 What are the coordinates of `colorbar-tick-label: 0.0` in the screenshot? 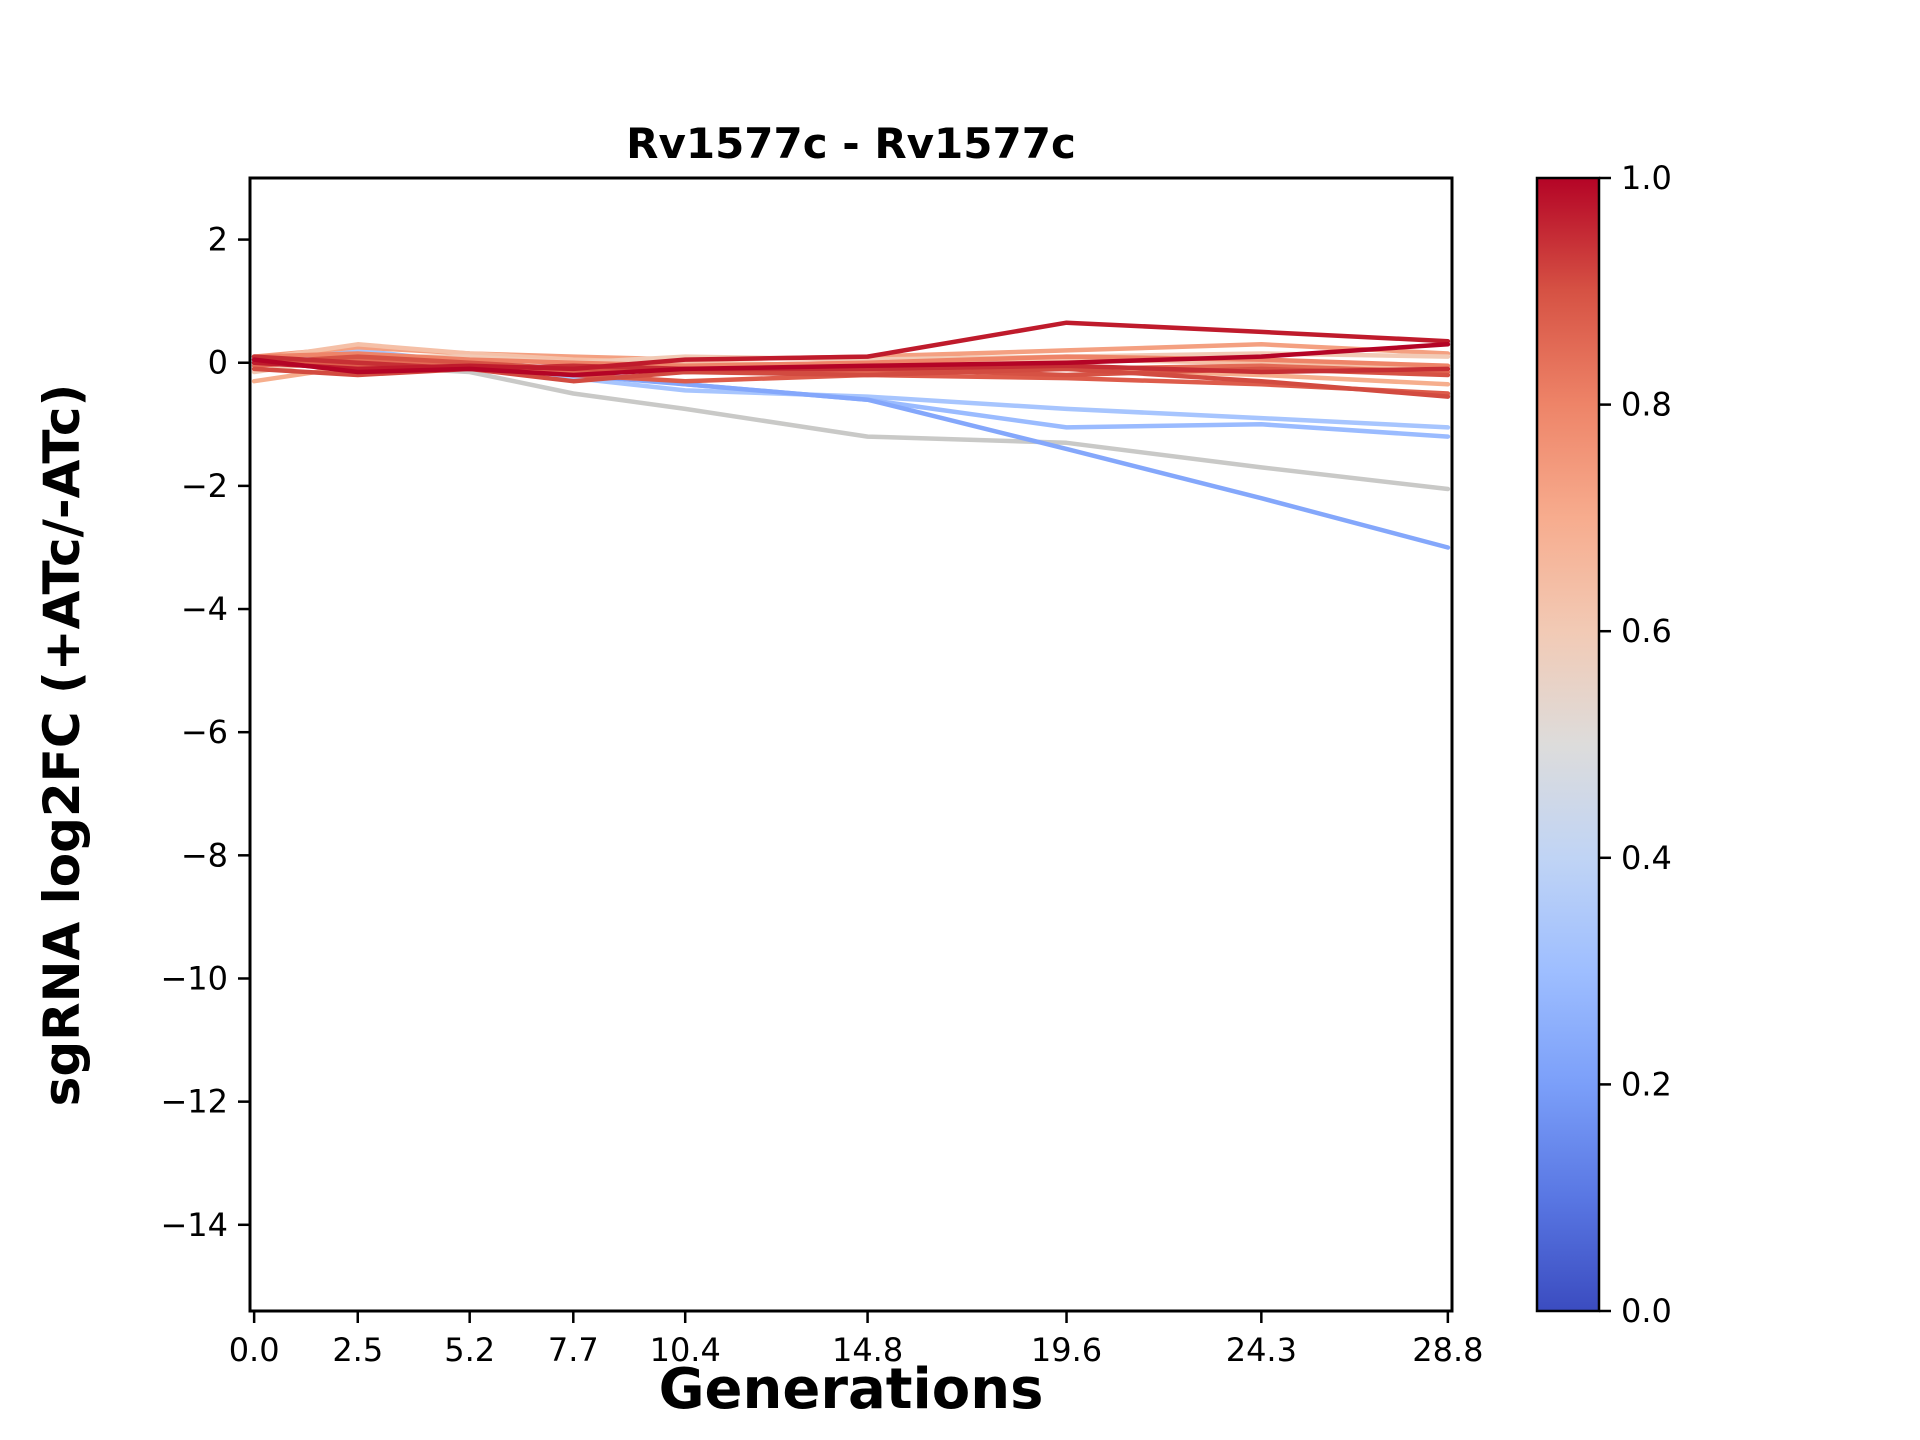 It's located at (1646, 1311).